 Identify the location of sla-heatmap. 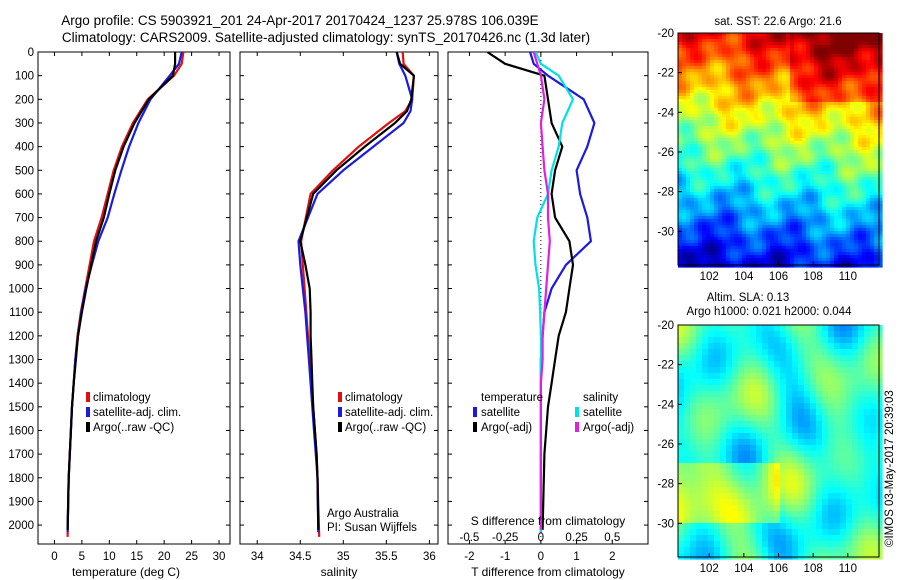
(780, 442).